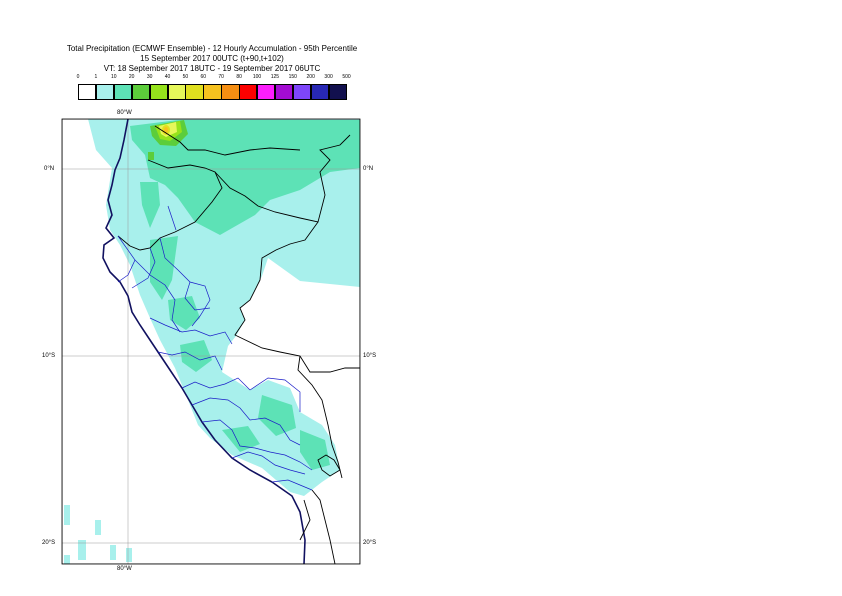 This screenshot has height=596, width=842. I want to click on lat-label-0-left: 0°N, so click(49, 169).